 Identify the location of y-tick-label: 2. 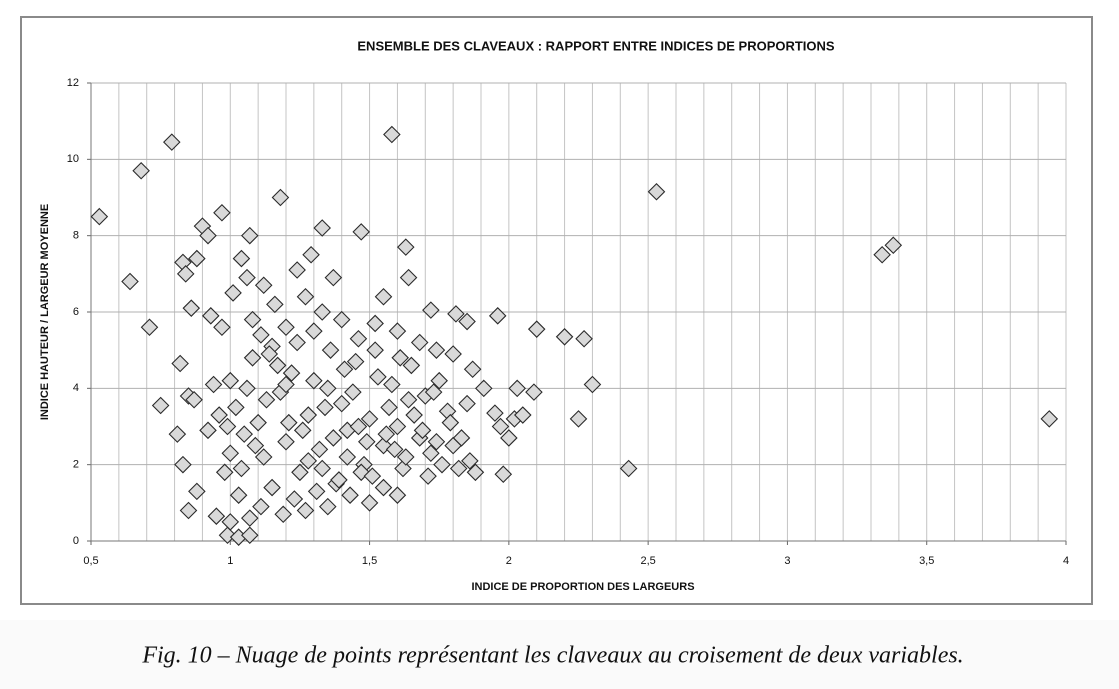
(76, 465).